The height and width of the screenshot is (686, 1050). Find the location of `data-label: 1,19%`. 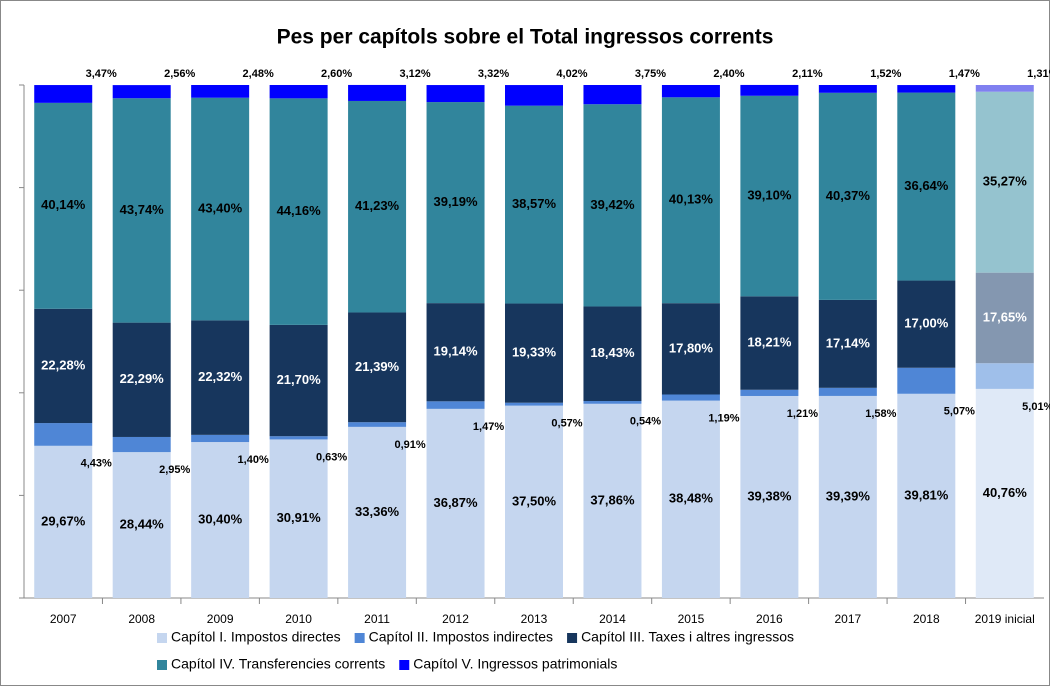

data-label: 1,19% is located at coordinates (723, 419).